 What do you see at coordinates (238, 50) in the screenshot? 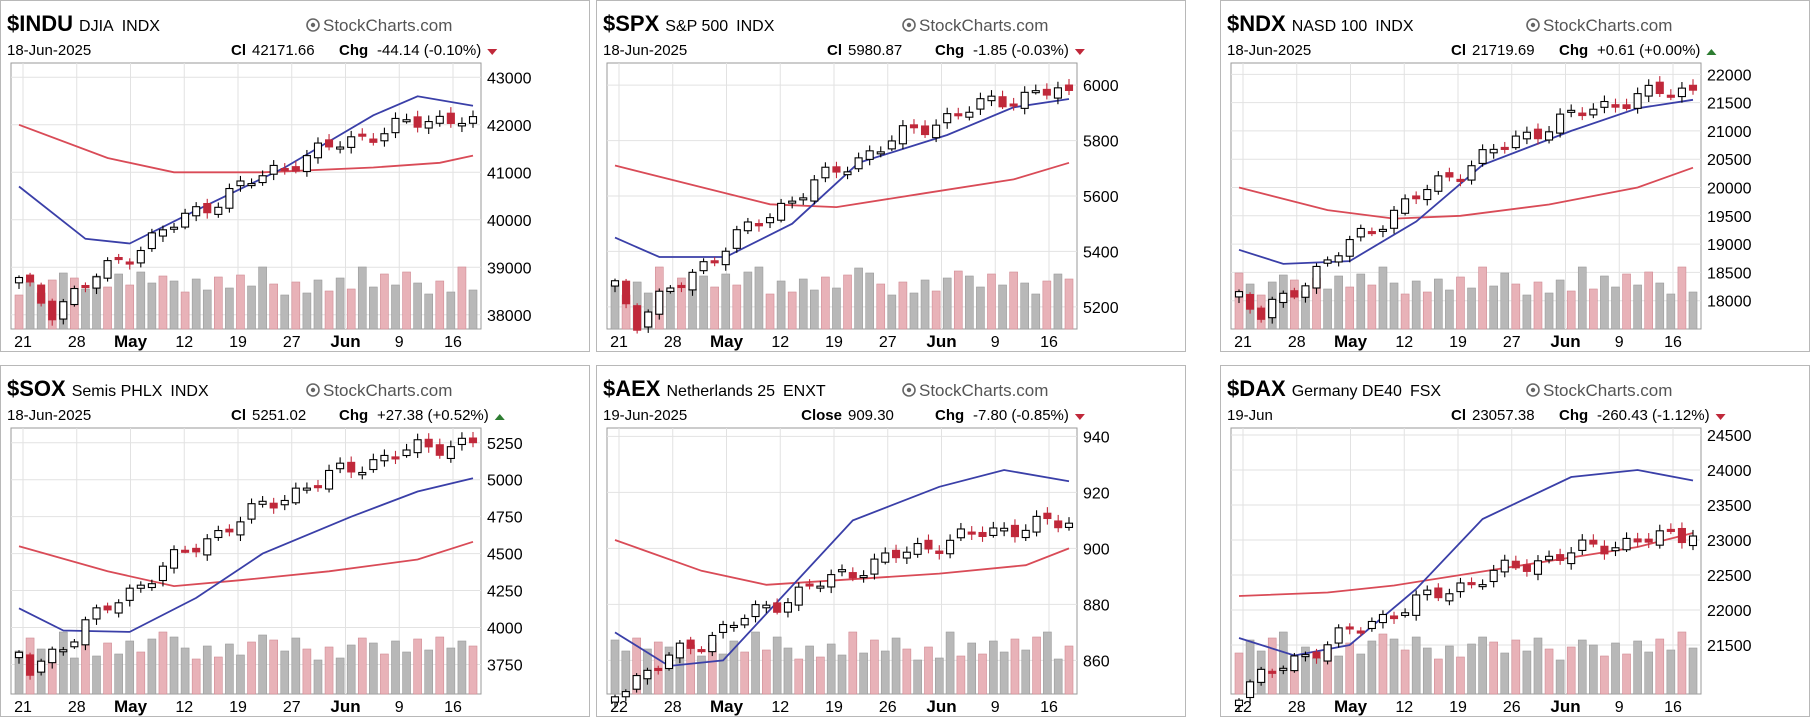
I see `close-caption: Cl` at bounding box center [238, 50].